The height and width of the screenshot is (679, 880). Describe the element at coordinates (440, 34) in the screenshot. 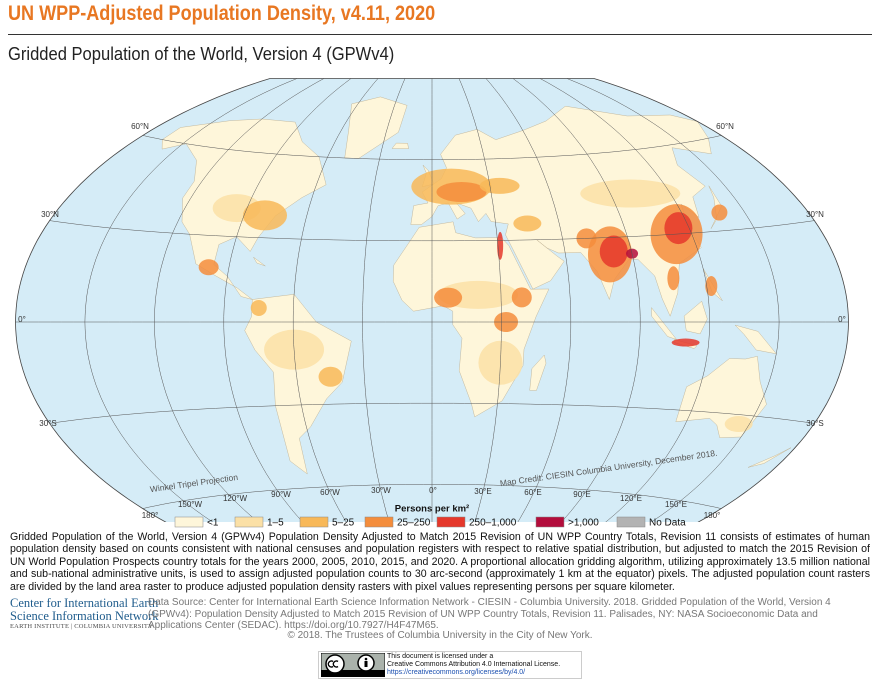

I see `title-rule` at that location.